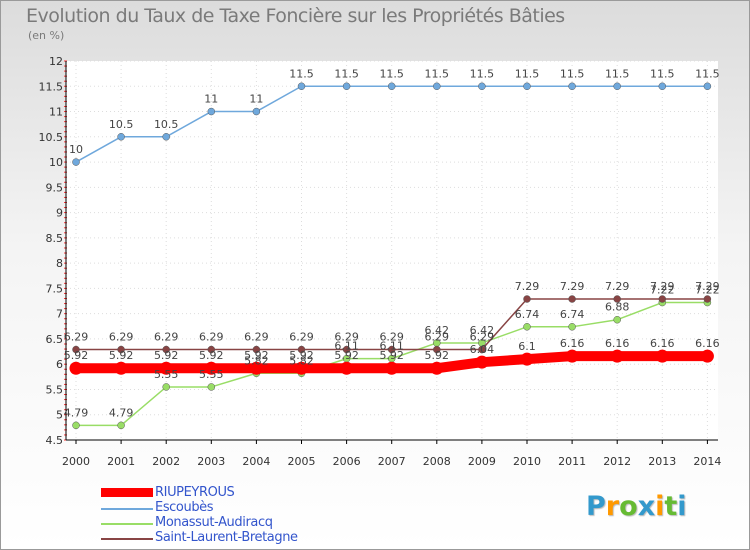 This screenshot has height=550, width=750. Describe the element at coordinates (51, 251) in the screenshot. I see `y-tick-labels: 4.5 5 5.5 6 6.5 7 7.5 8 8.5 9 9.5 10 10.5 11 11.5 12` at that location.